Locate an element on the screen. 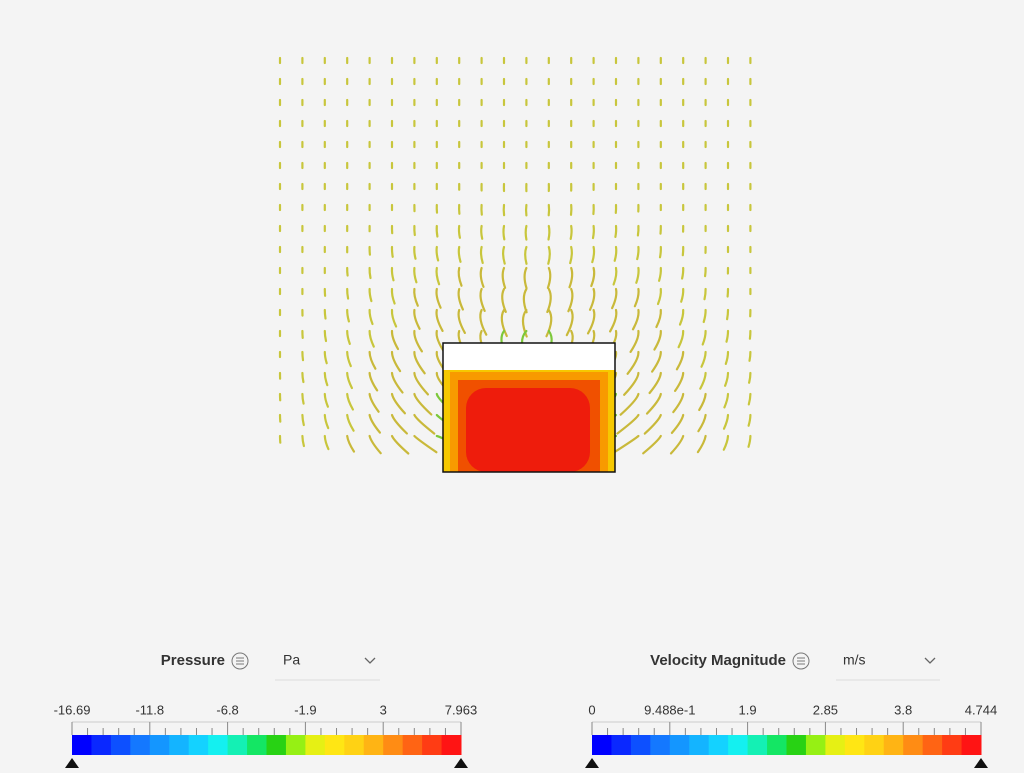 The image size is (1024, 773). box-outline is located at coordinates (529, 407).